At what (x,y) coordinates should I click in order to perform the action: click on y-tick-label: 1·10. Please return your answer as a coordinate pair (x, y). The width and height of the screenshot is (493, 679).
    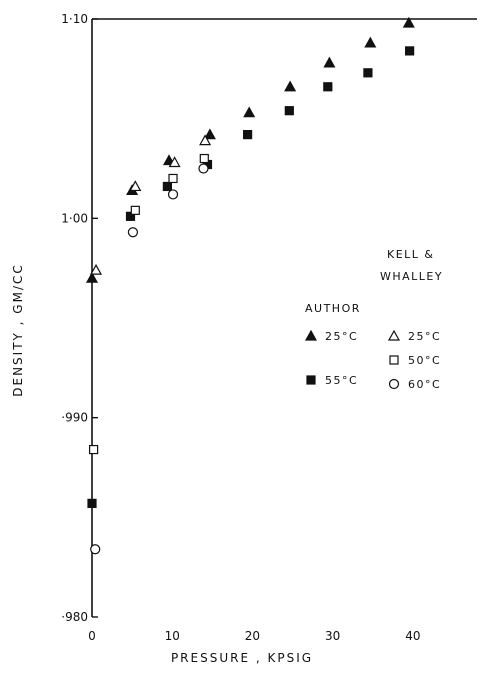
    Looking at the image, I should click on (74, 19).